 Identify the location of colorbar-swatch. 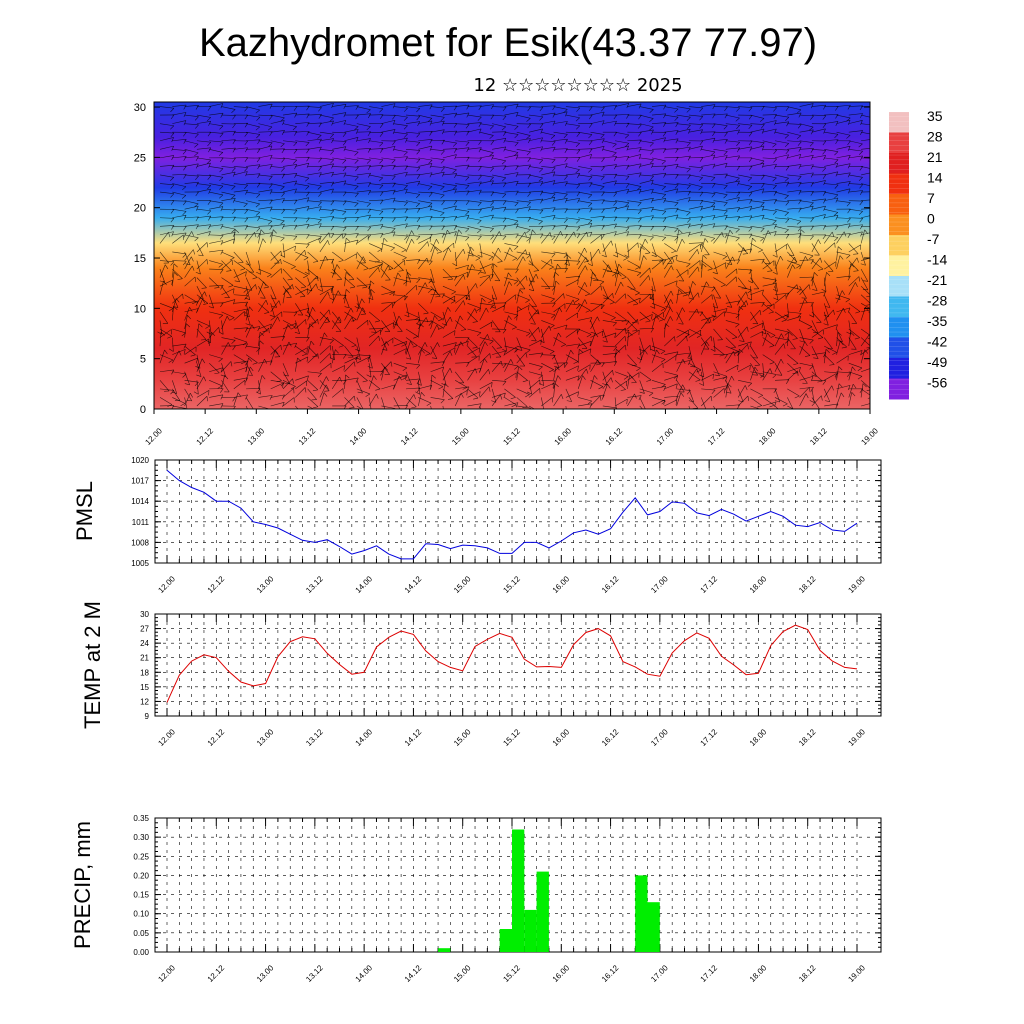
(899, 163).